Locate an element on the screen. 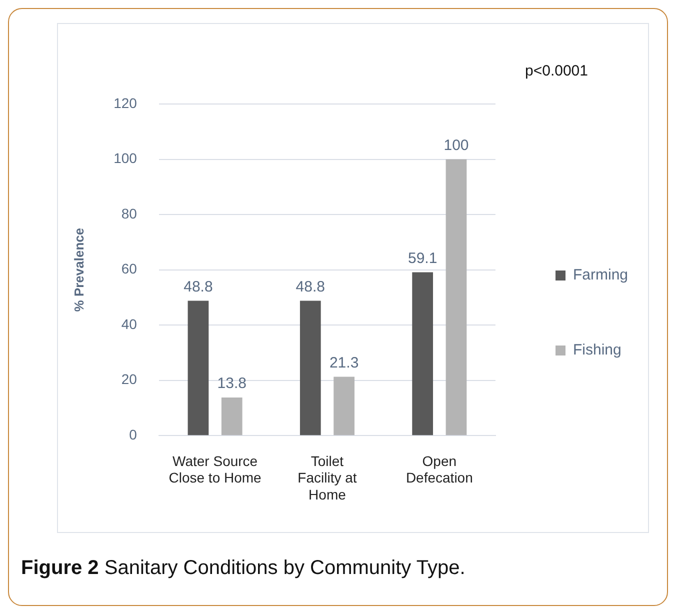 The width and height of the screenshot is (678, 615). x-tick-label: Water Source Close to Home is located at coordinates (215, 469).